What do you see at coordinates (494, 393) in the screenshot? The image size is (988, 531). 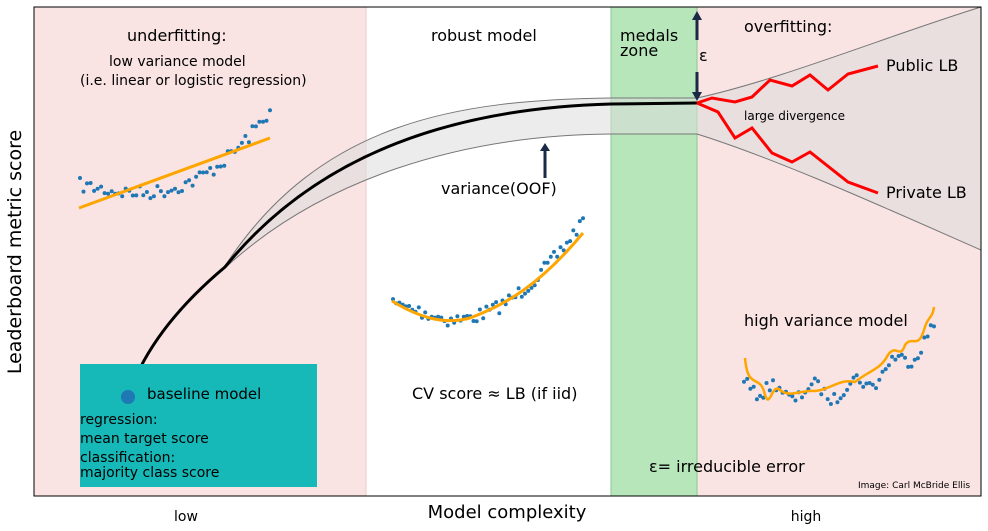 I see `cv-label: CV score ≈ LB (if iid)` at bounding box center [494, 393].